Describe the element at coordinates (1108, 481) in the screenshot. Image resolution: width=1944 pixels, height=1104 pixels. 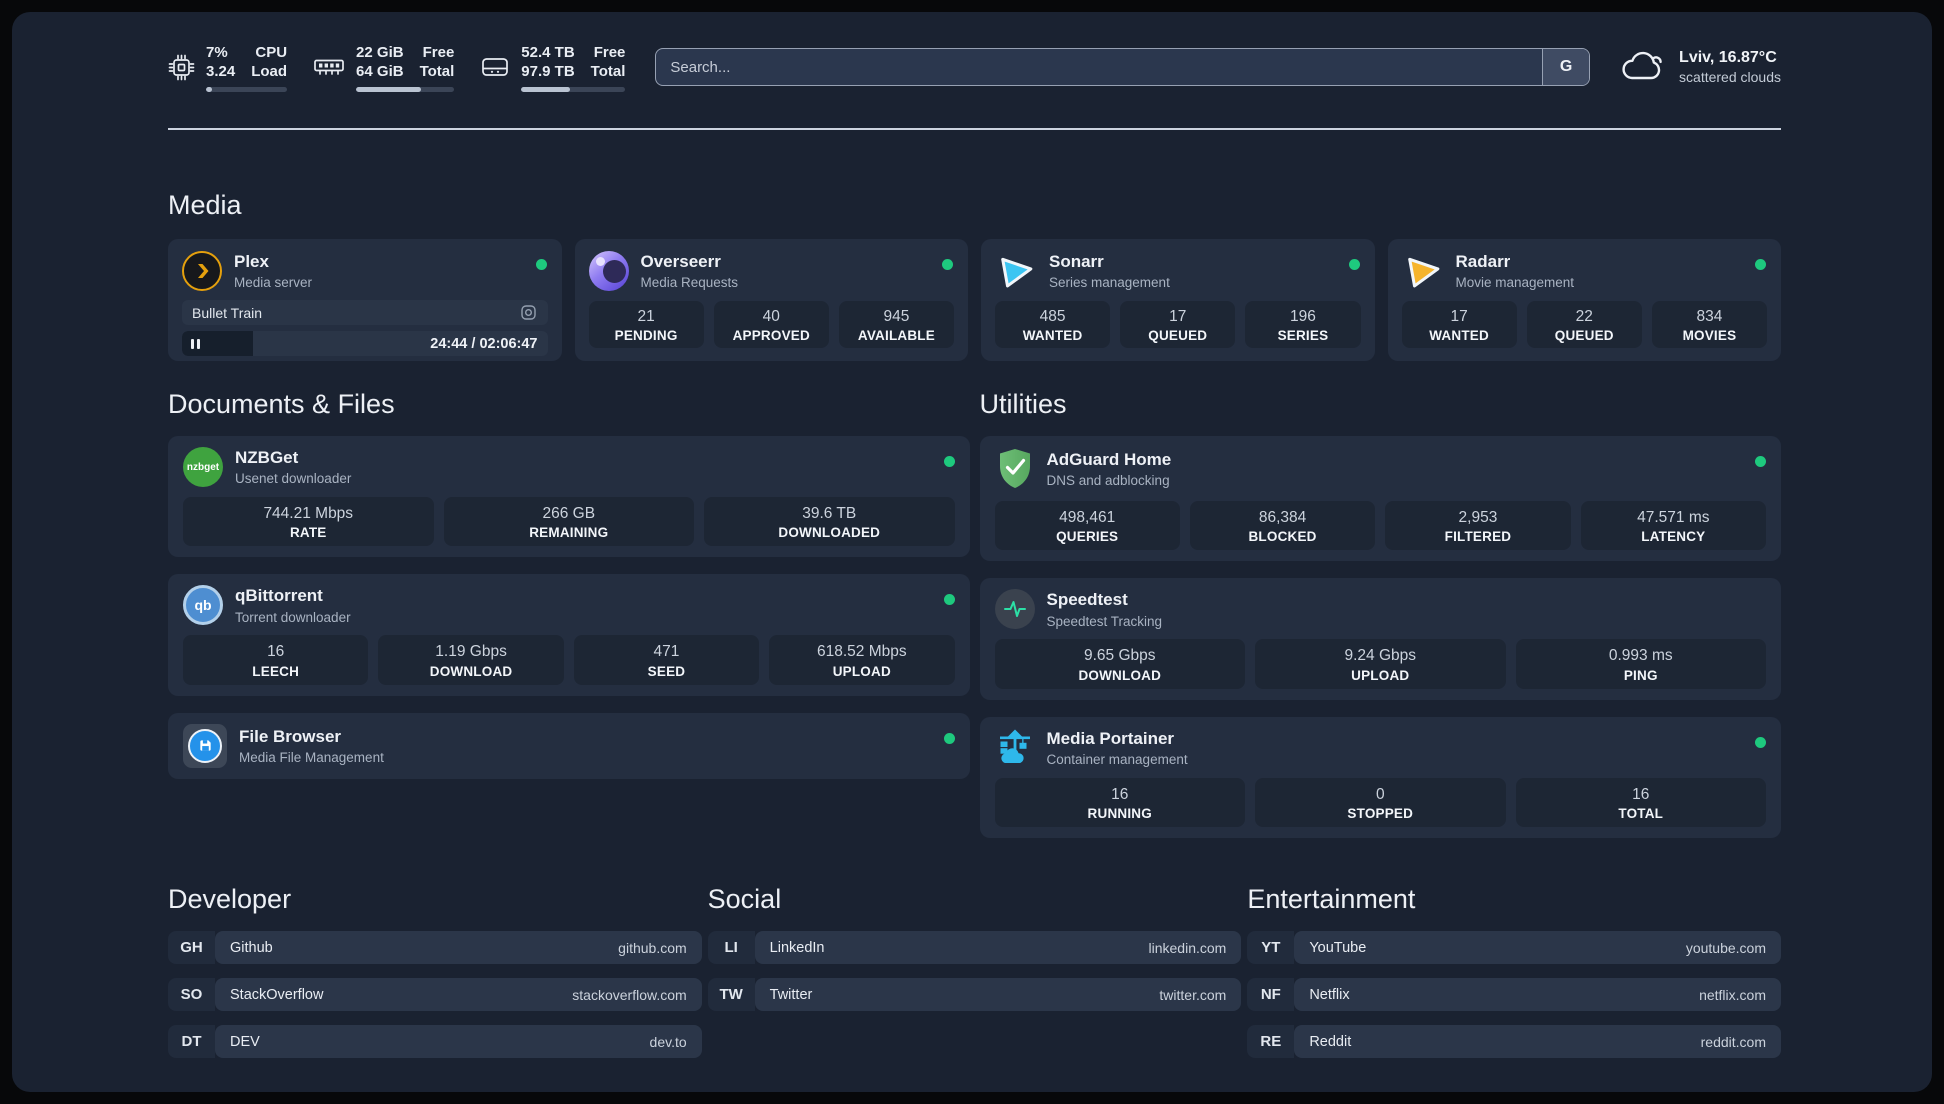
I see `adguard-subtitle: DNS and adblocking` at that location.